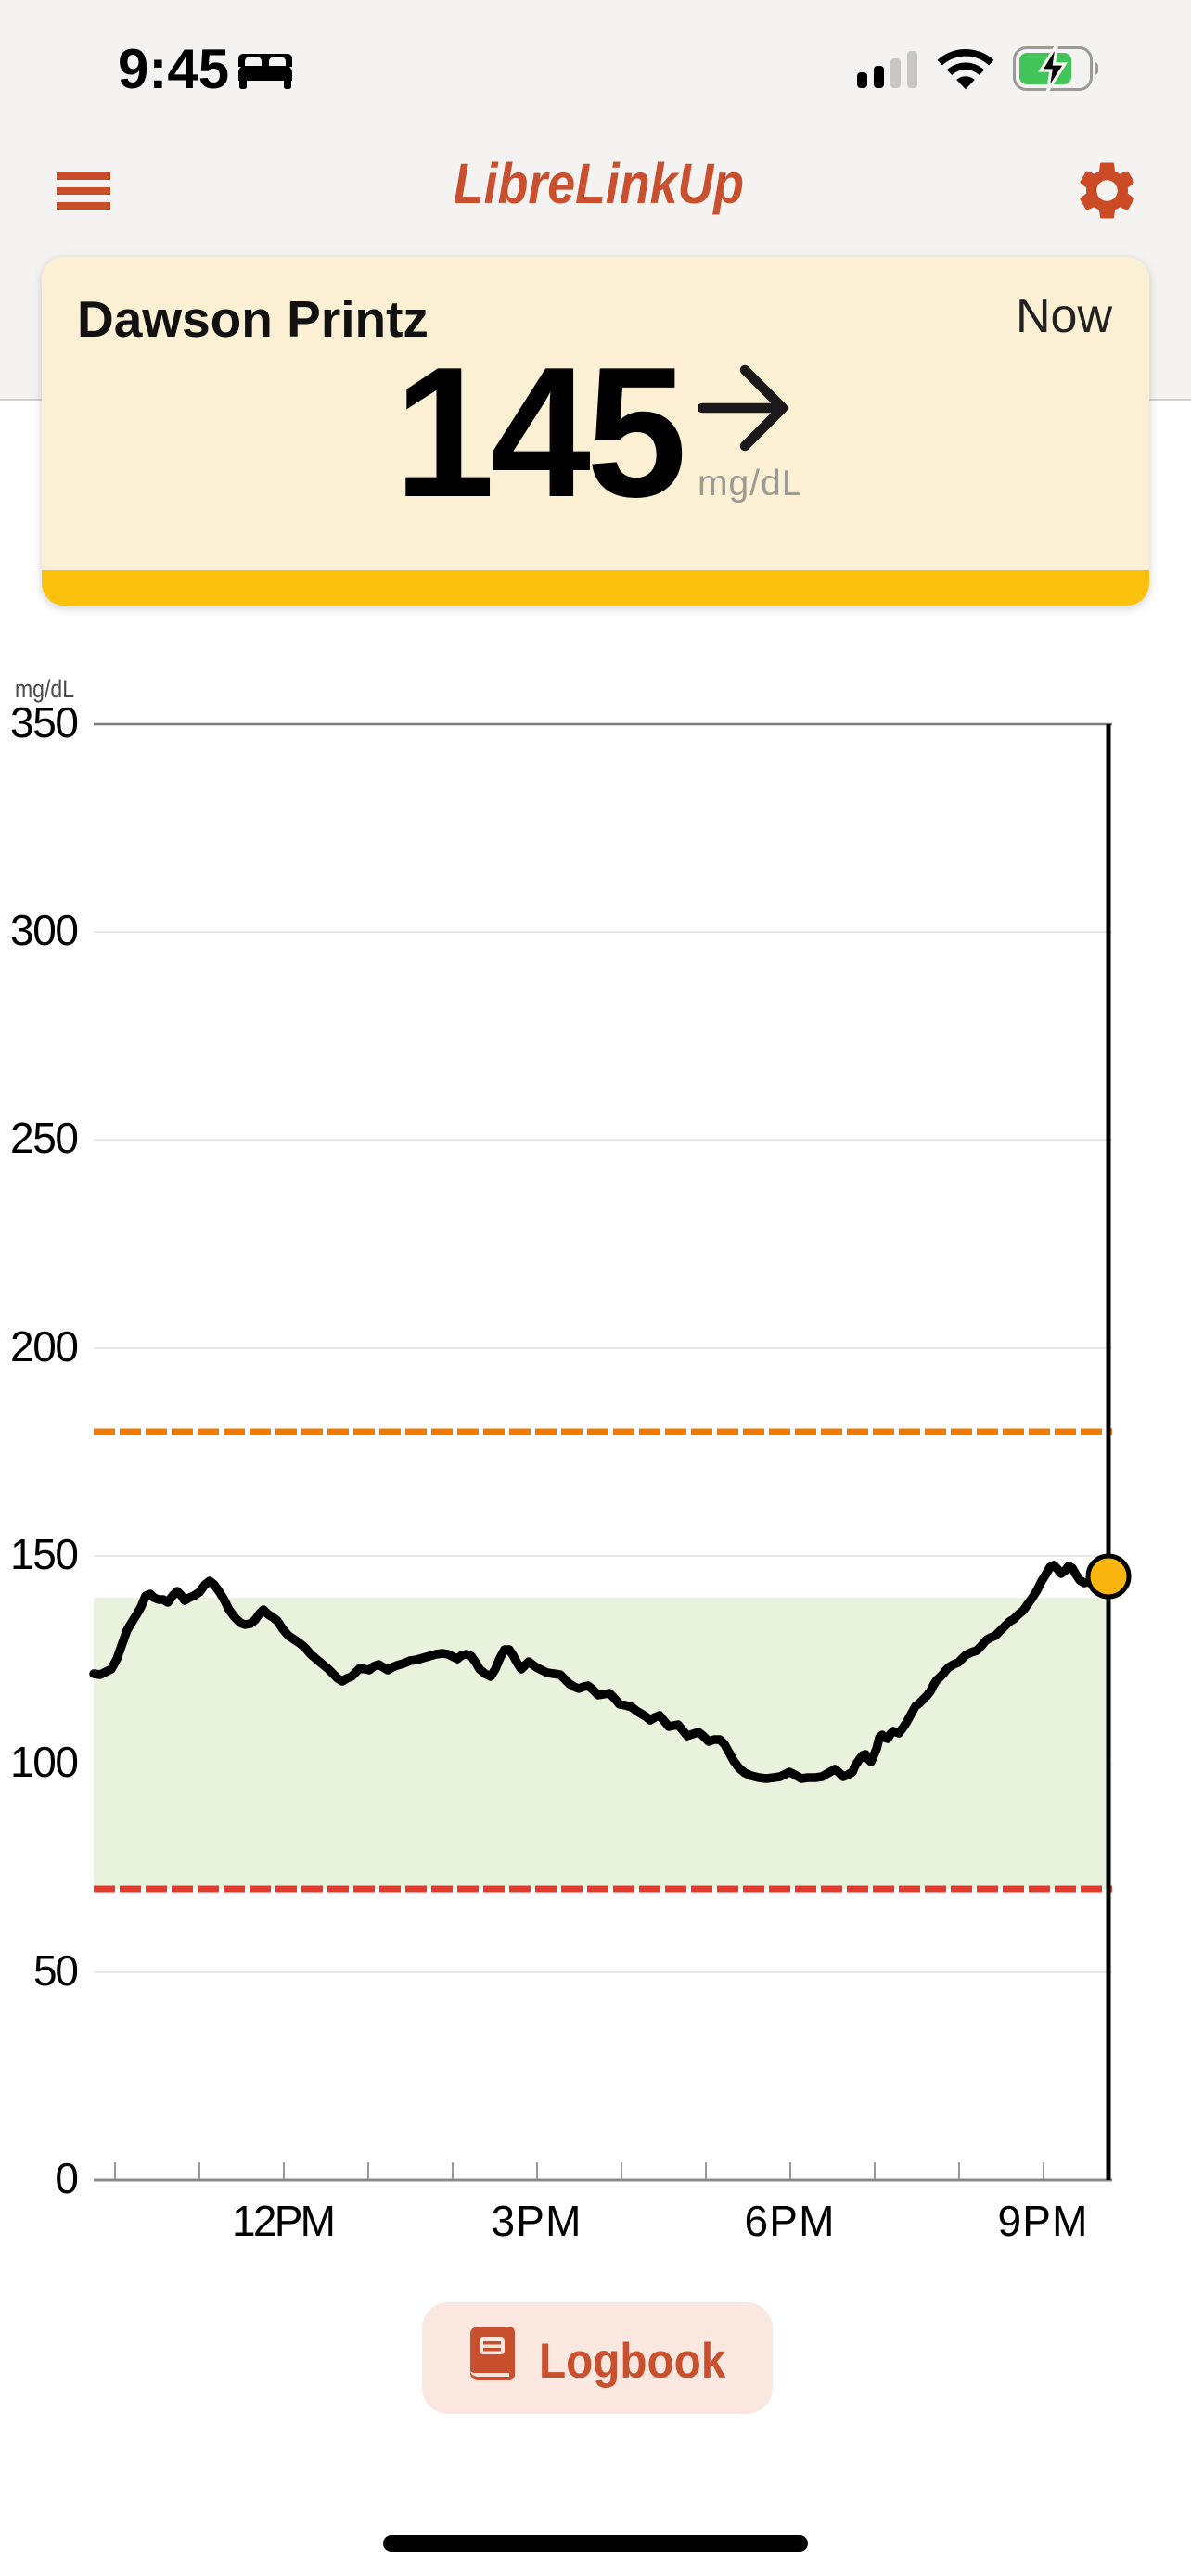 The image size is (1191, 2576). What do you see at coordinates (1043, 2221) in the screenshot?
I see `svg-text: 9PM` at bounding box center [1043, 2221].